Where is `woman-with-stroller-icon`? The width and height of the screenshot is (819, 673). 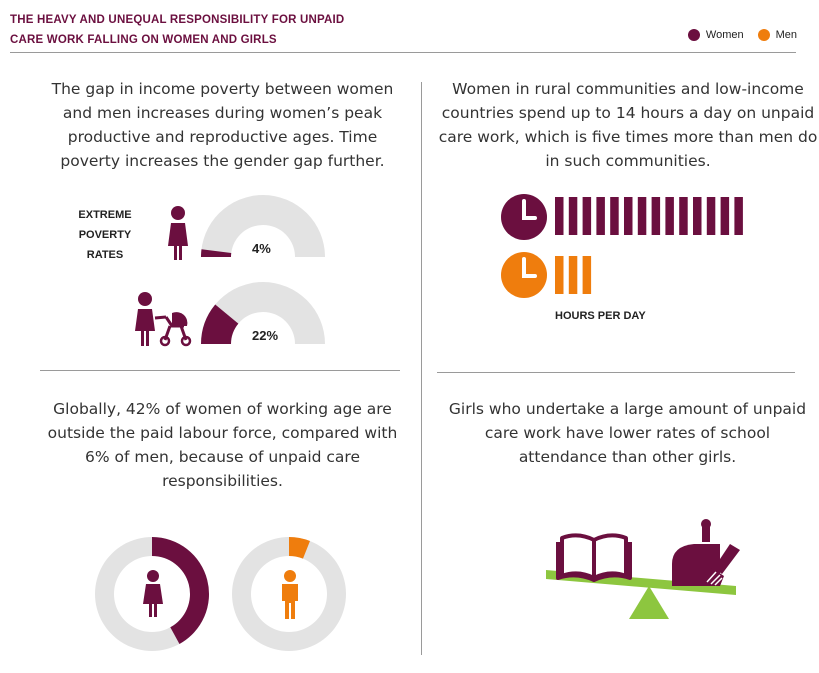
woman-with-stroller-icon is located at coordinates (163, 319).